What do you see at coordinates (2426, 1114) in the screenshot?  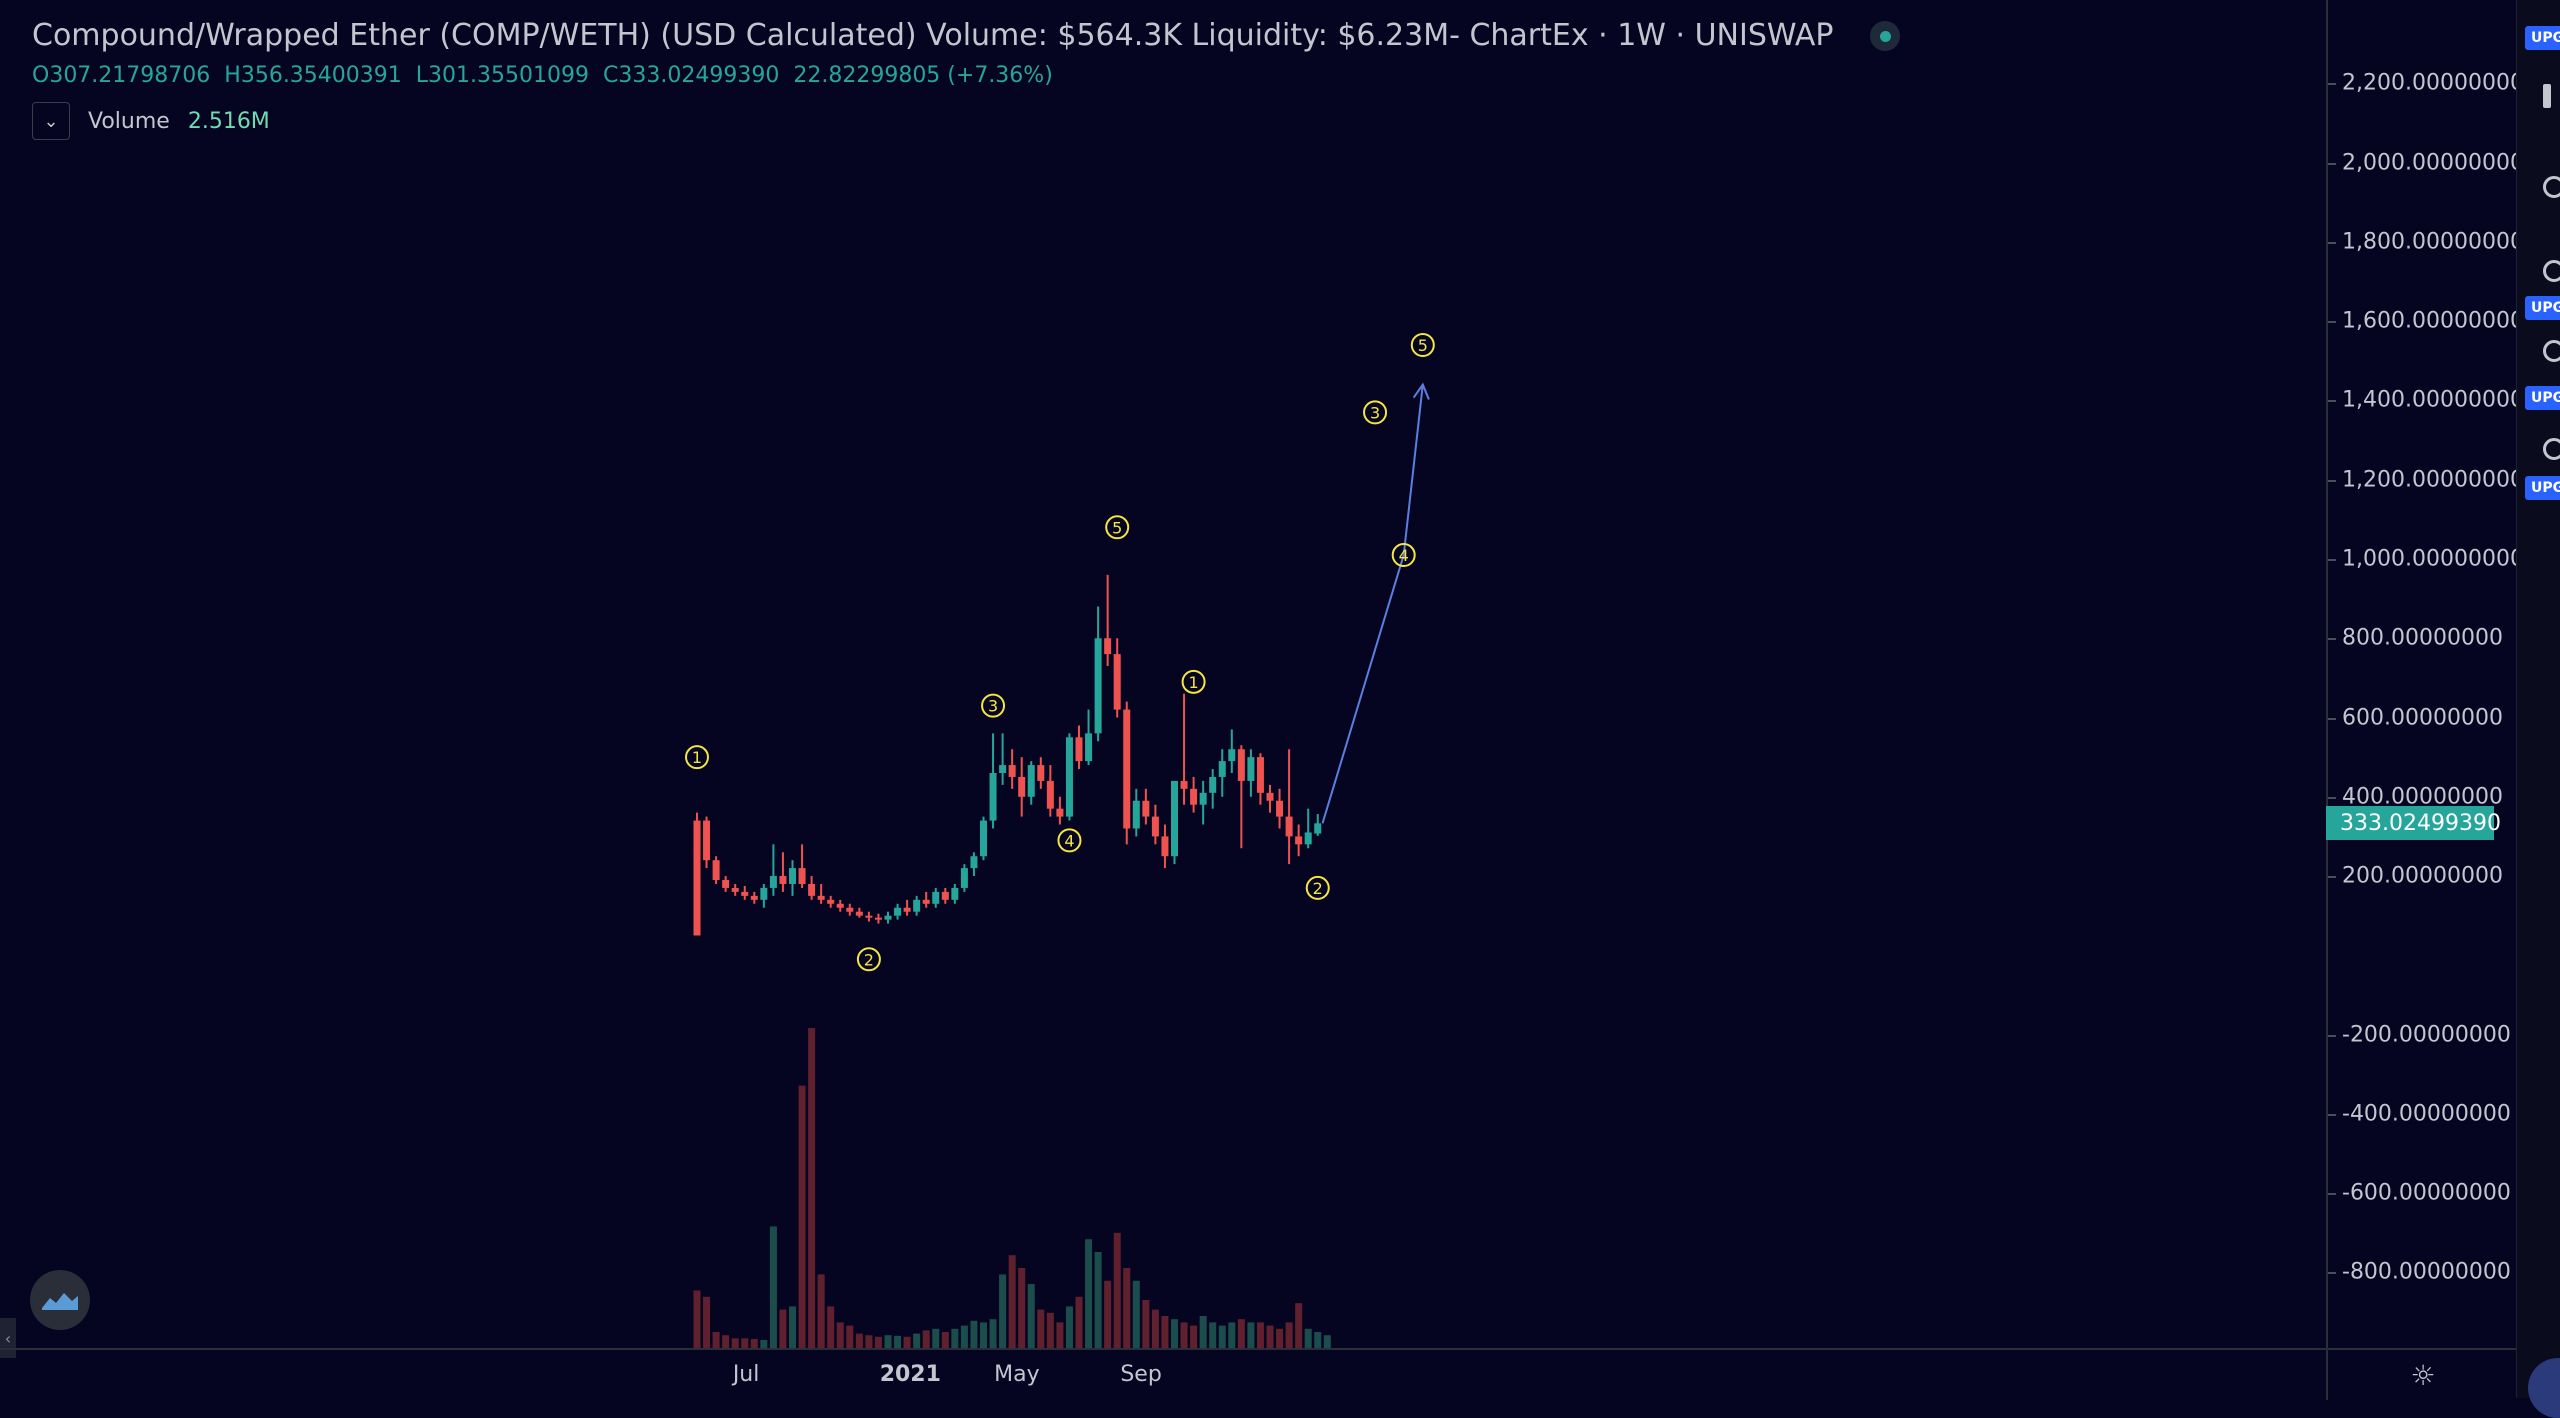 I see `price-tick-label: -400.00000000` at bounding box center [2426, 1114].